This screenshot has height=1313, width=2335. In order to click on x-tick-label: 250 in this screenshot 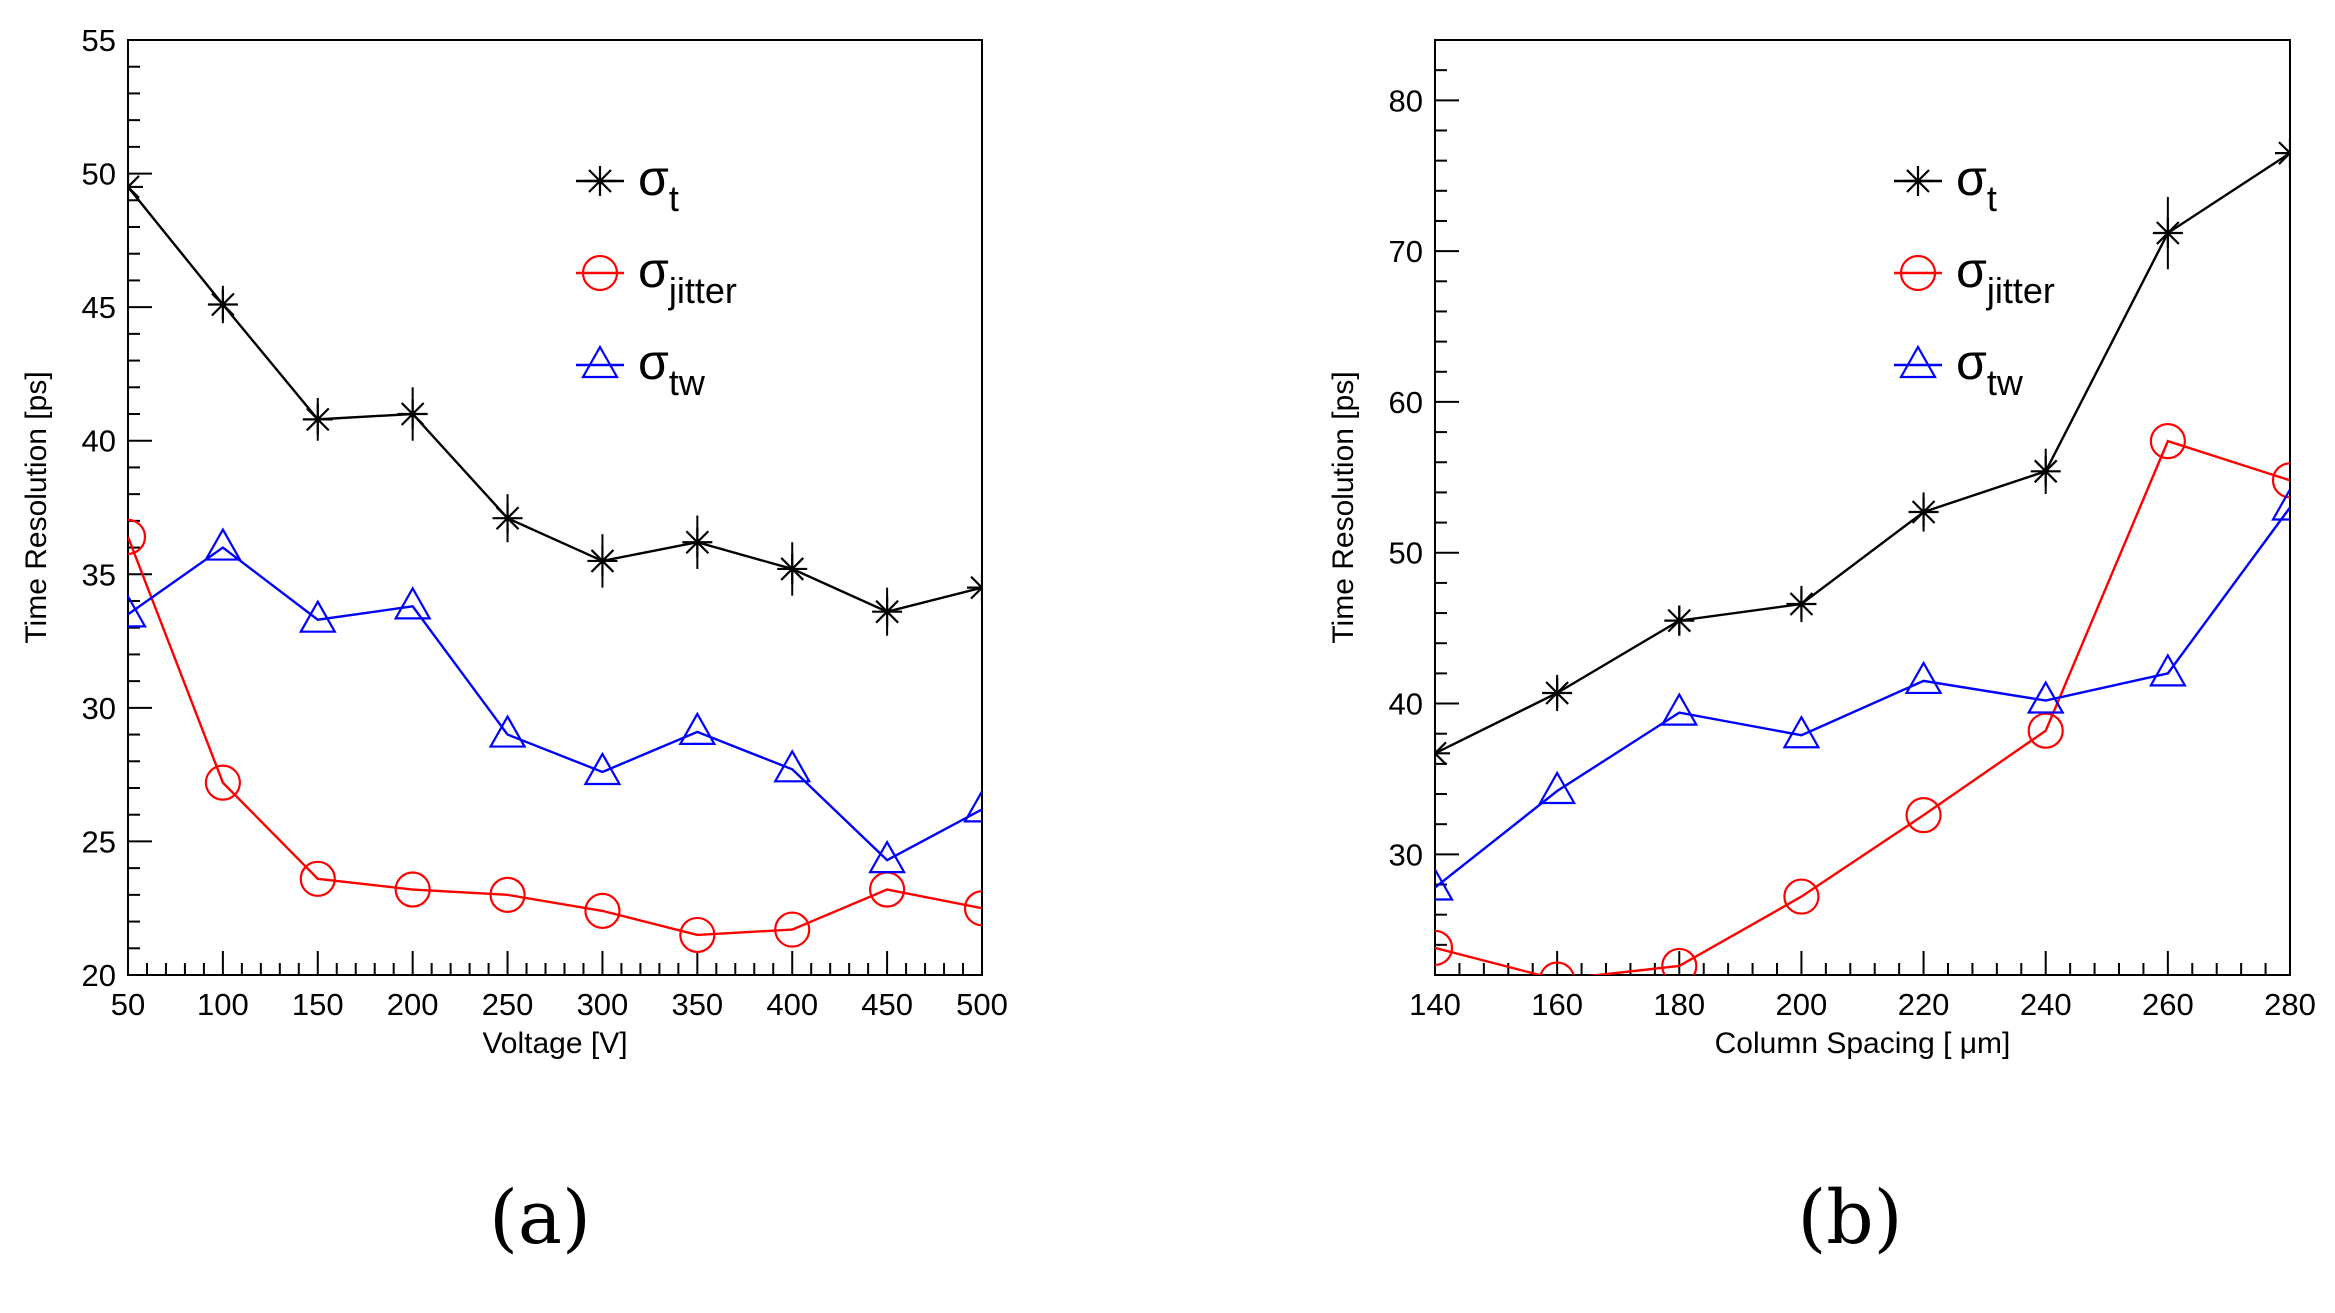, I will do `click(508, 1004)`.